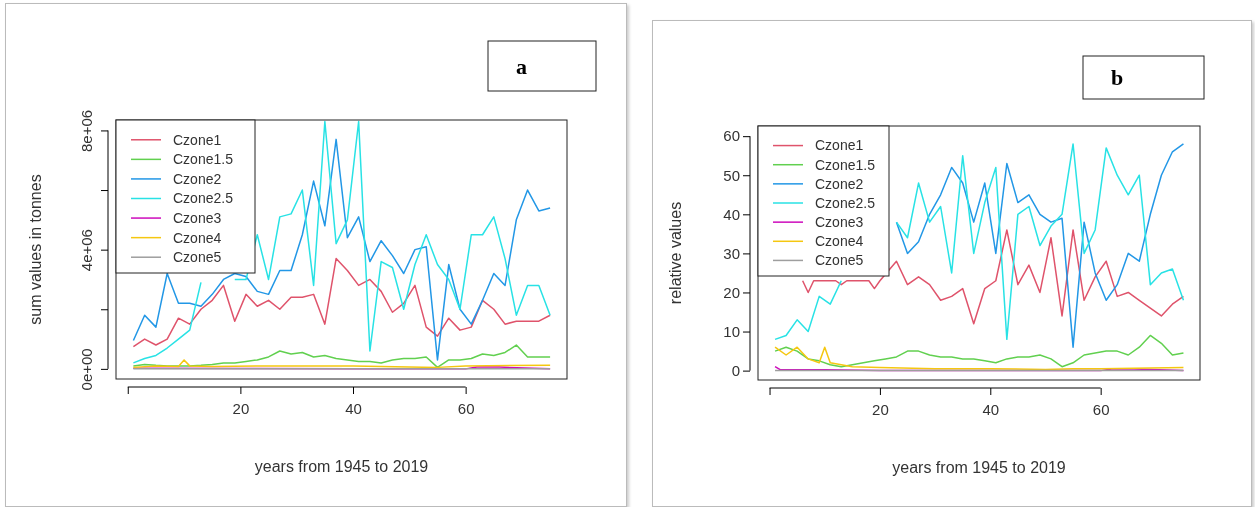 The width and height of the screenshot is (1255, 507). I want to click on text: a, so click(521, 66).